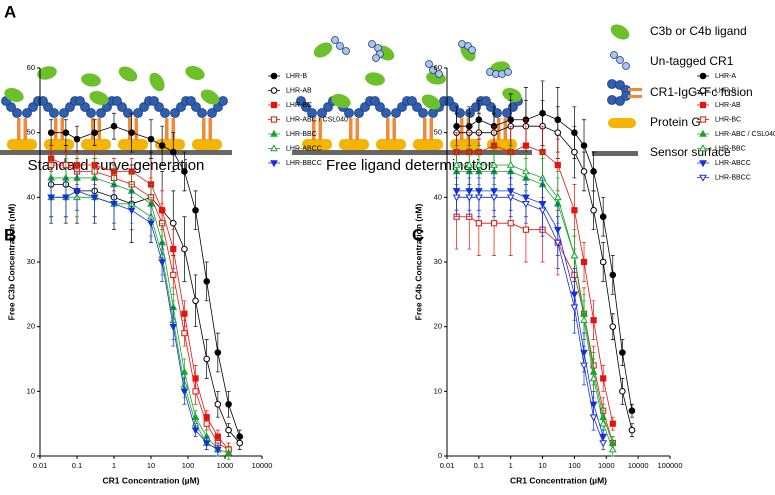  I want to click on y-tick-label: 60, so click(438, 67).